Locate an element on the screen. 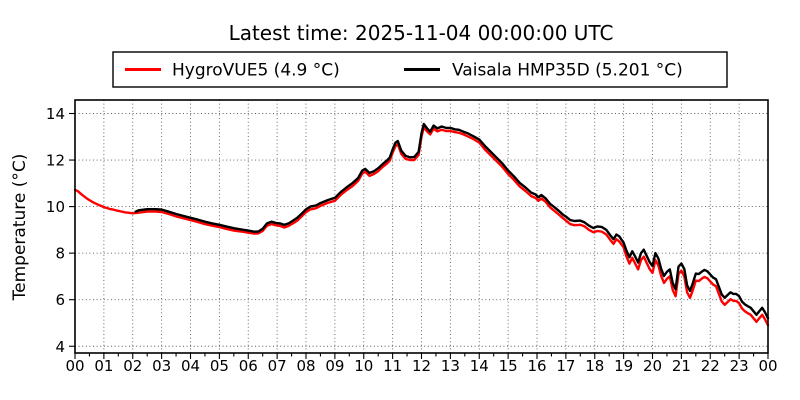 This screenshot has height=400, width=800. x-tick-label: 07 is located at coordinates (277, 366).